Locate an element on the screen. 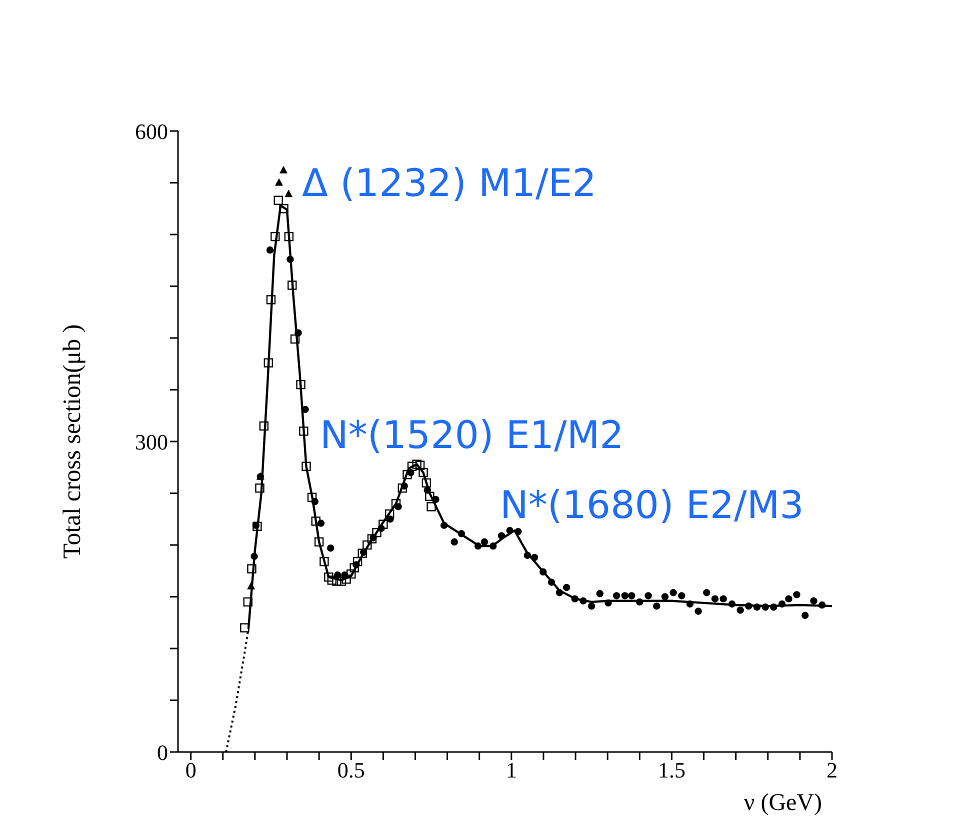  x-tick-label: 2 is located at coordinates (832, 770).